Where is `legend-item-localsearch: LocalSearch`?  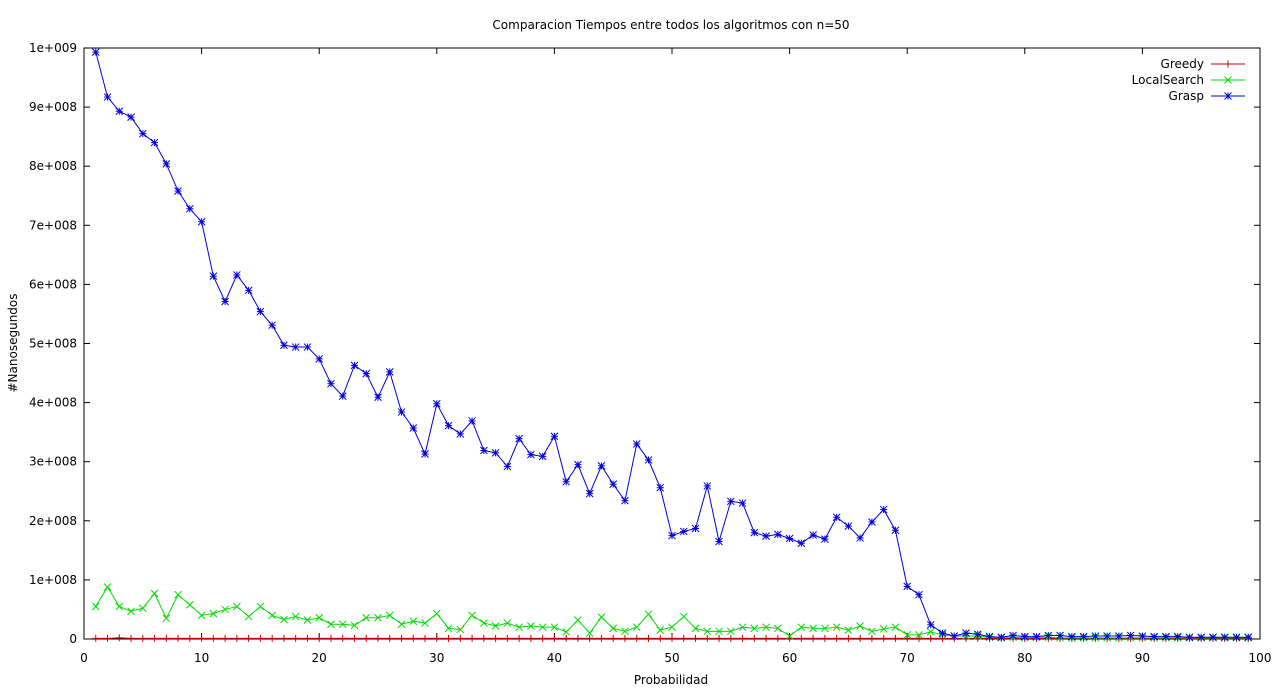
legend-item-localsearch: LocalSearch is located at coordinates (1188, 80).